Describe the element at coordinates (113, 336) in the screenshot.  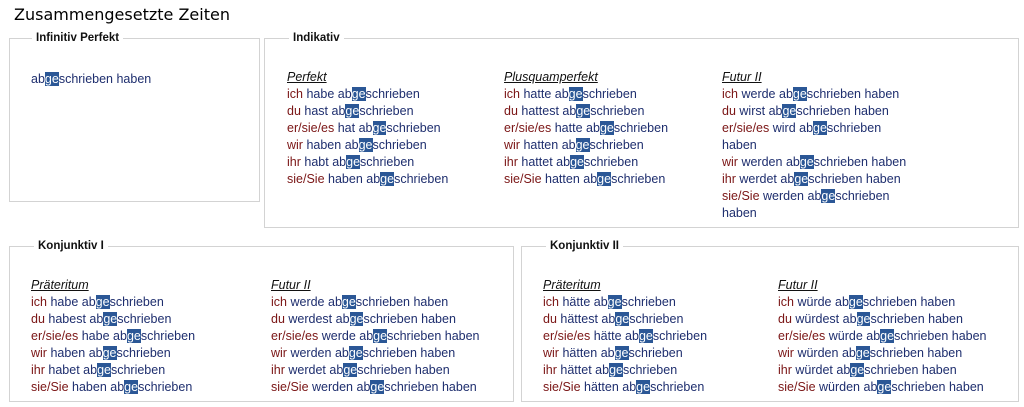
I see `conjugation-line: er/sie/es habe abgeschrieben` at that location.